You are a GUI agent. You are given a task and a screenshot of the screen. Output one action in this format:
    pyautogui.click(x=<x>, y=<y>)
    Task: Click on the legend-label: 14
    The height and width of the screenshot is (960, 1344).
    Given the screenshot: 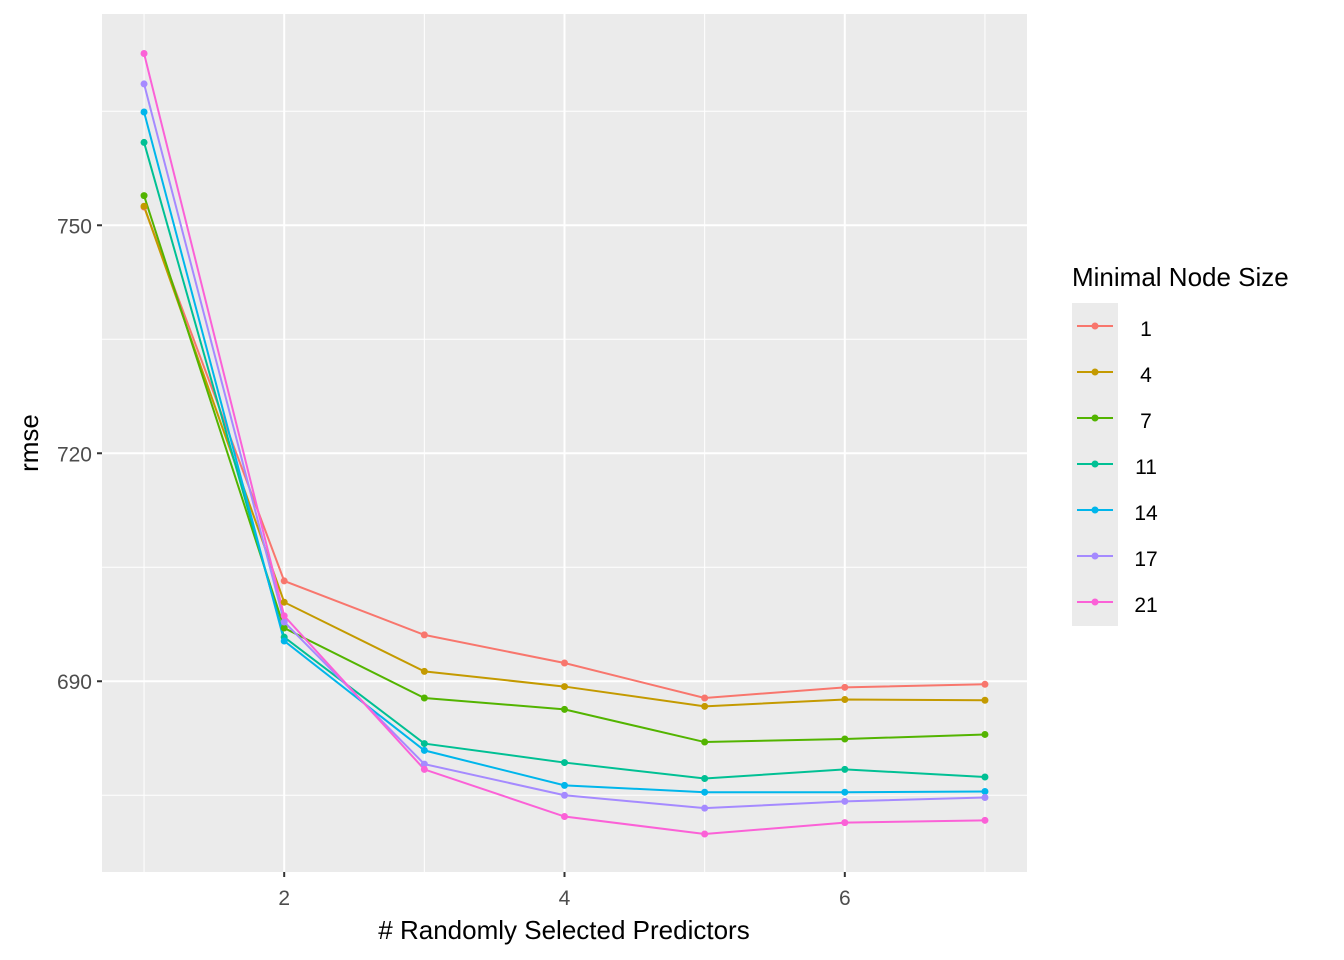 What is the action you would take?
    pyautogui.click(x=1146, y=513)
    